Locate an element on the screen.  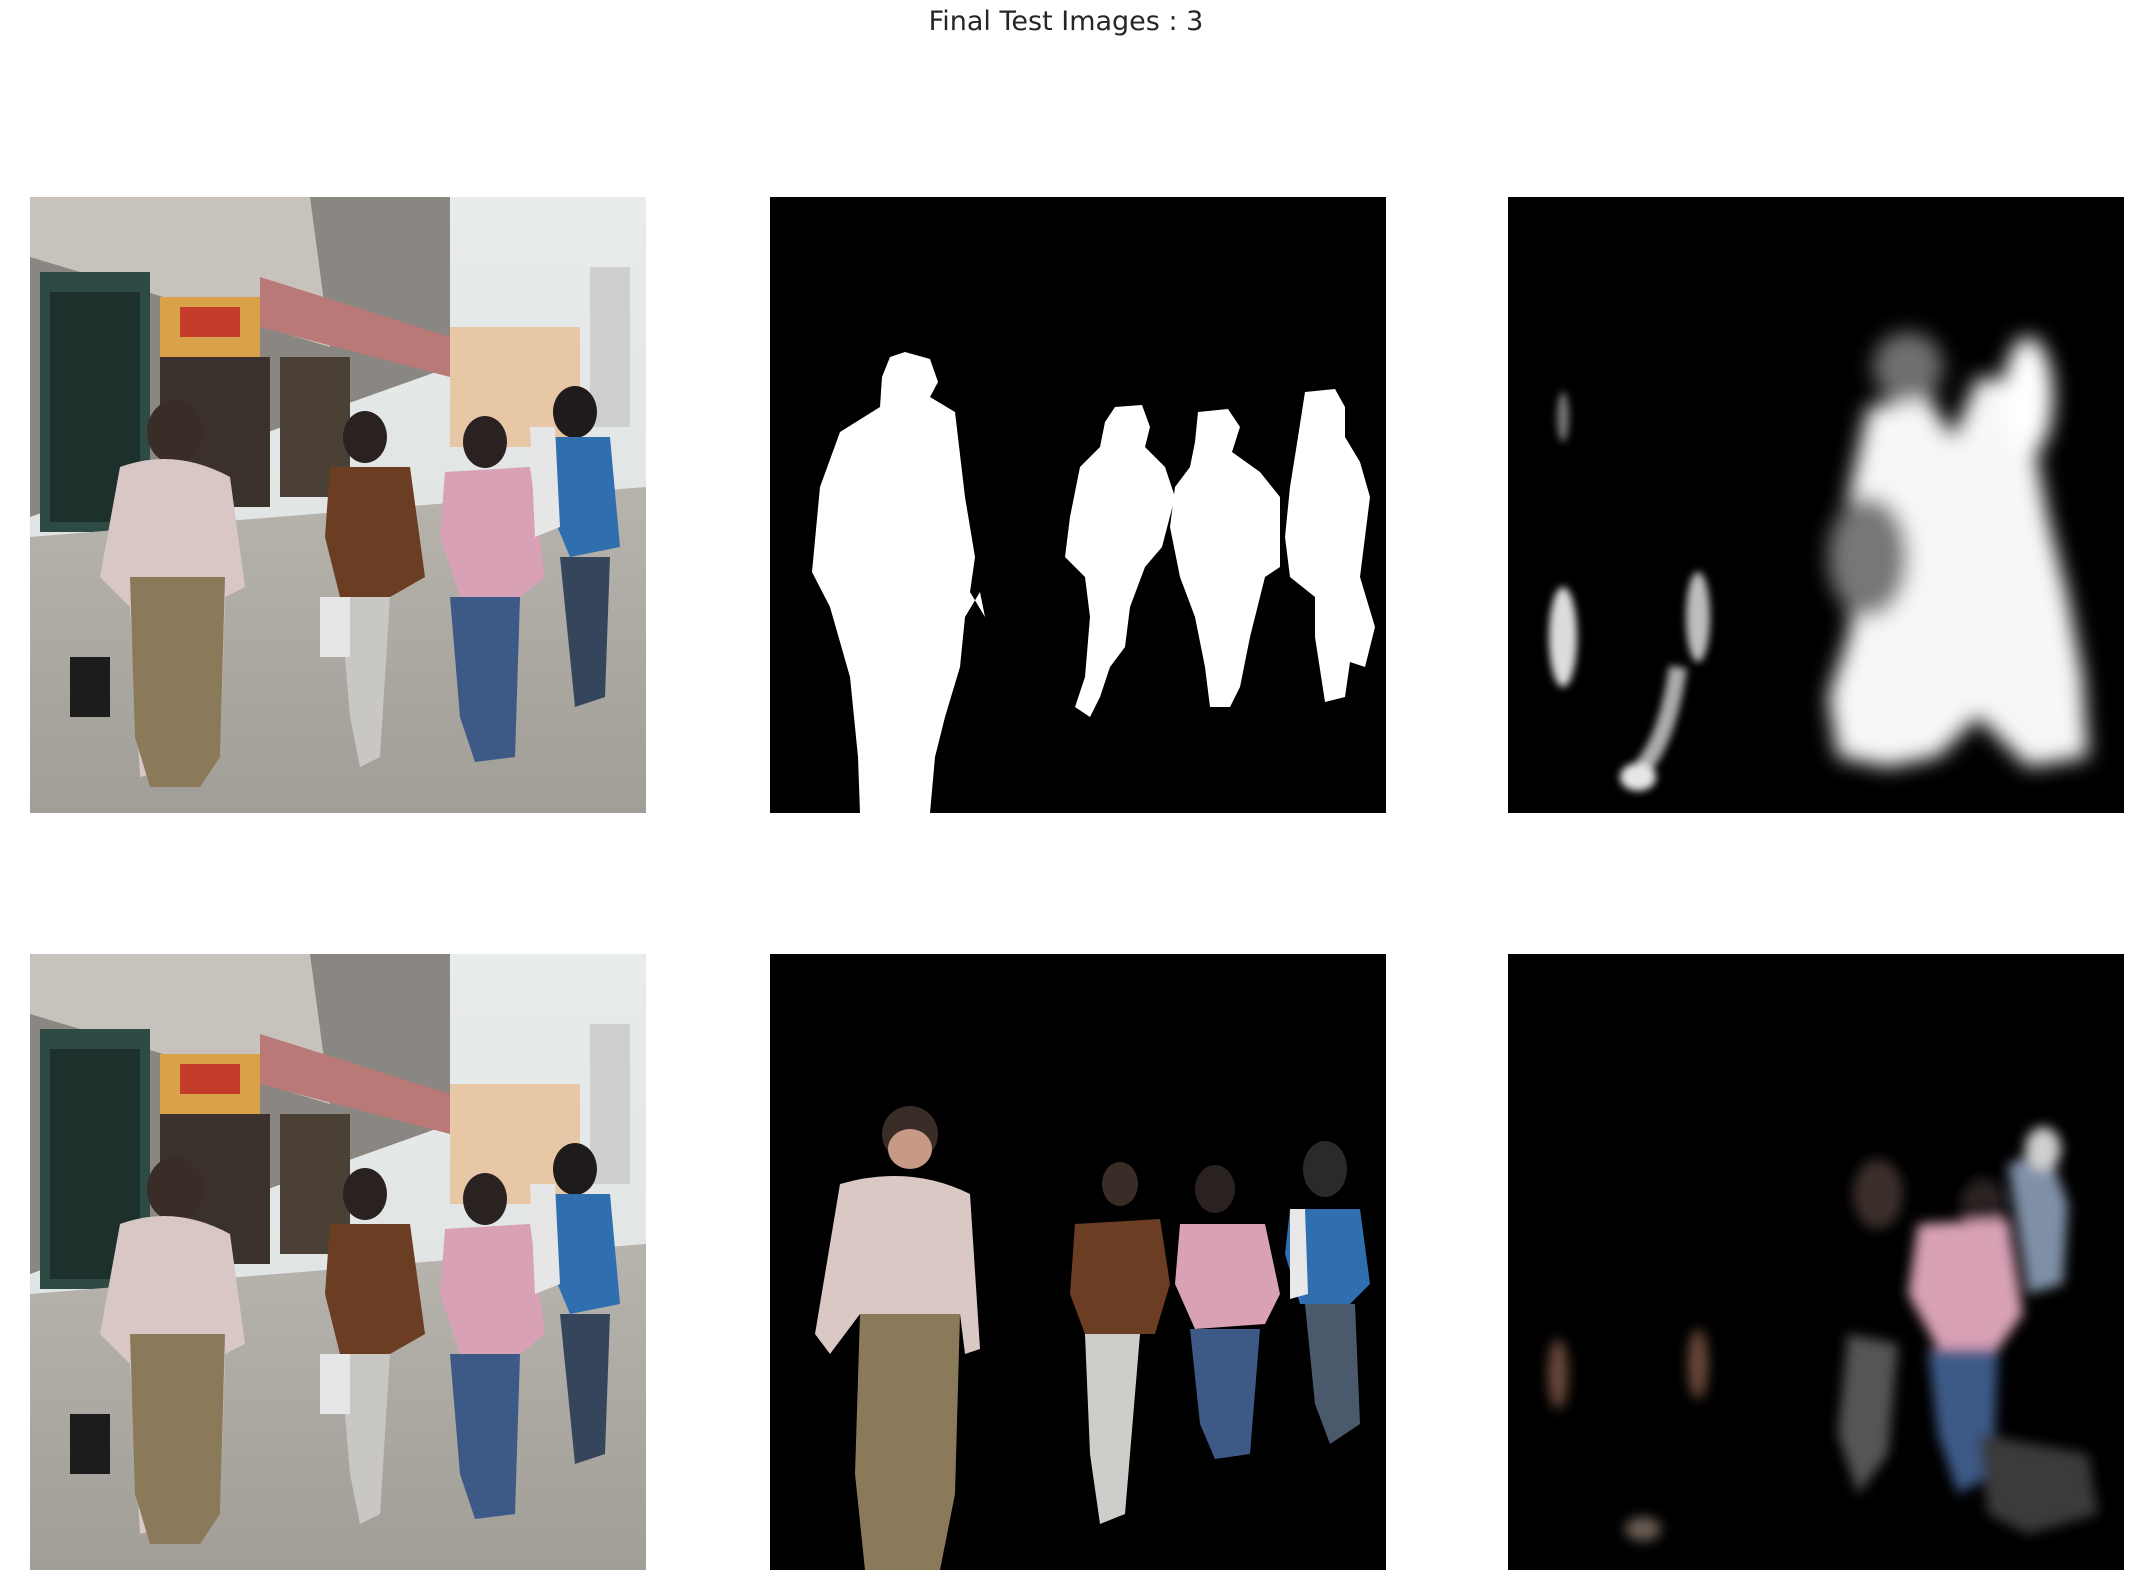
predicted-overlay-panel is located at coordinates (1816, 1262).